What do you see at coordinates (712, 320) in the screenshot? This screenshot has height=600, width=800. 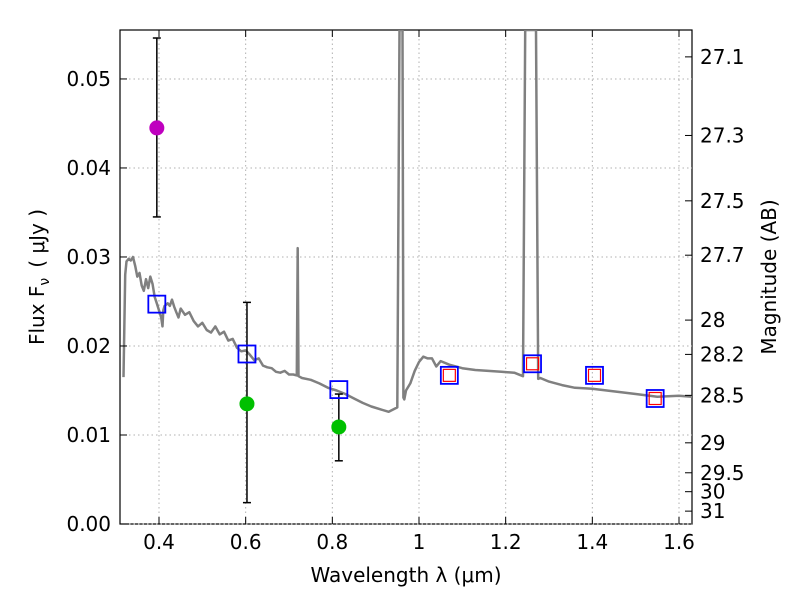 I see `y2-tick-label: 28` at bounding box center [712, 320].